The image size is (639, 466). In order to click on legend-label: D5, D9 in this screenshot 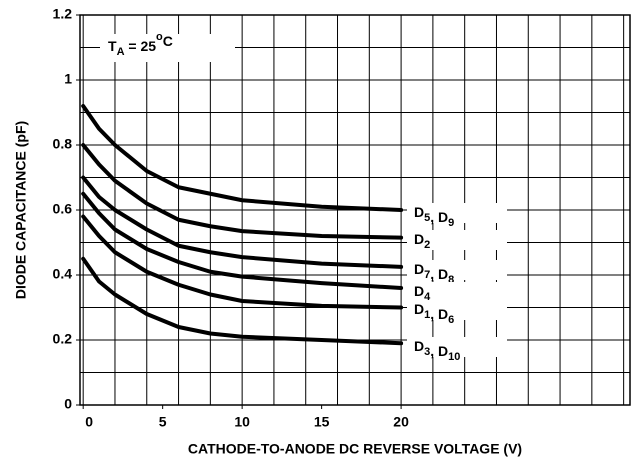, I will do `click(434, 216)`.